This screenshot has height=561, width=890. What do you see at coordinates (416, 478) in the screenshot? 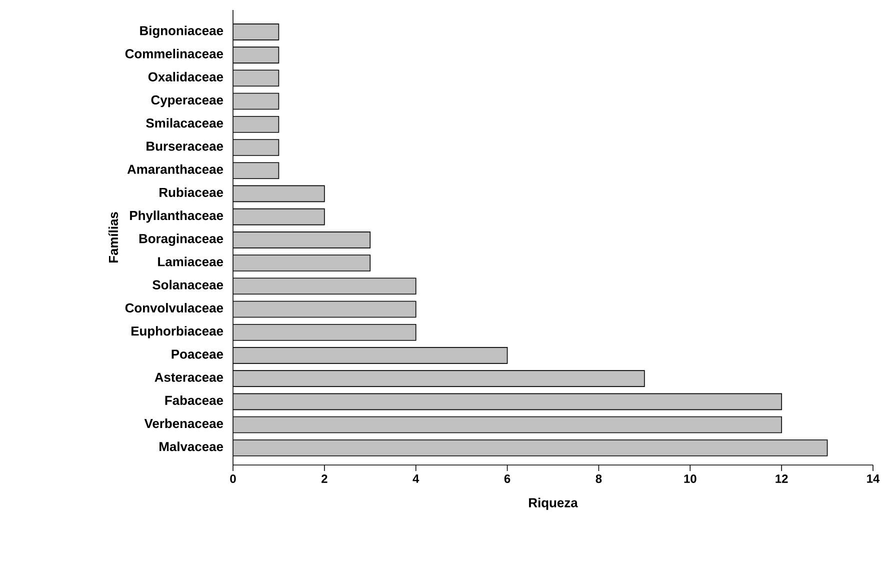
I see `x-tick-label: 4` at bounding box center [416, 478].